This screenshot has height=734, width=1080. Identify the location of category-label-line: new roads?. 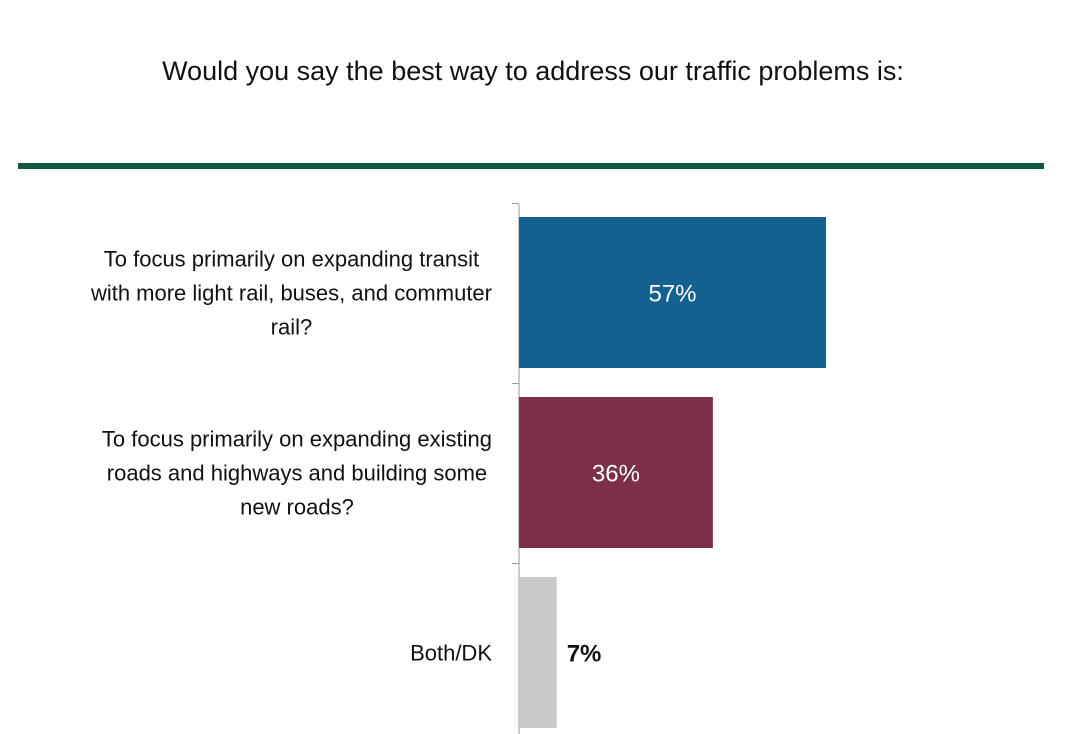
(297, 507).